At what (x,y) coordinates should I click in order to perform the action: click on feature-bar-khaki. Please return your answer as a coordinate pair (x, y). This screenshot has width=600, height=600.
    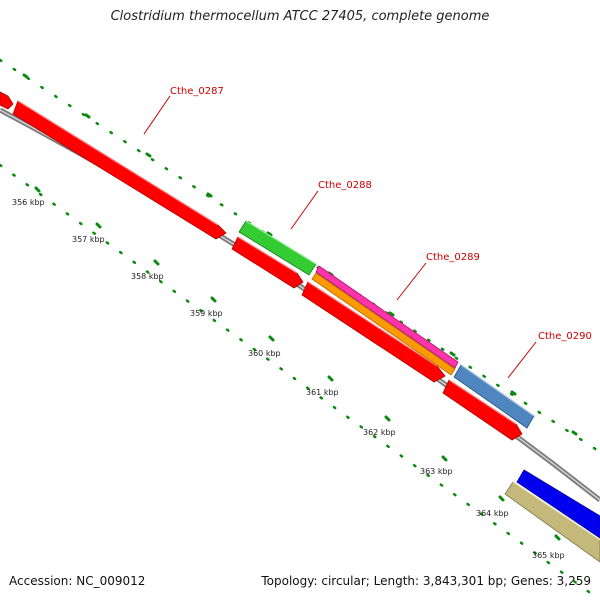
    Looking at the image, I should click on (552, 522).